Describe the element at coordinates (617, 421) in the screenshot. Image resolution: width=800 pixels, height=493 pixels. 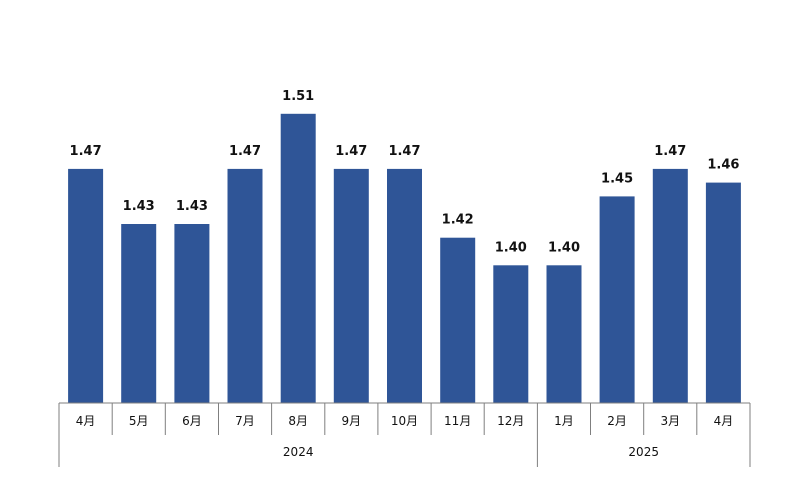
I see `tick-label-10: 2月` at that location.